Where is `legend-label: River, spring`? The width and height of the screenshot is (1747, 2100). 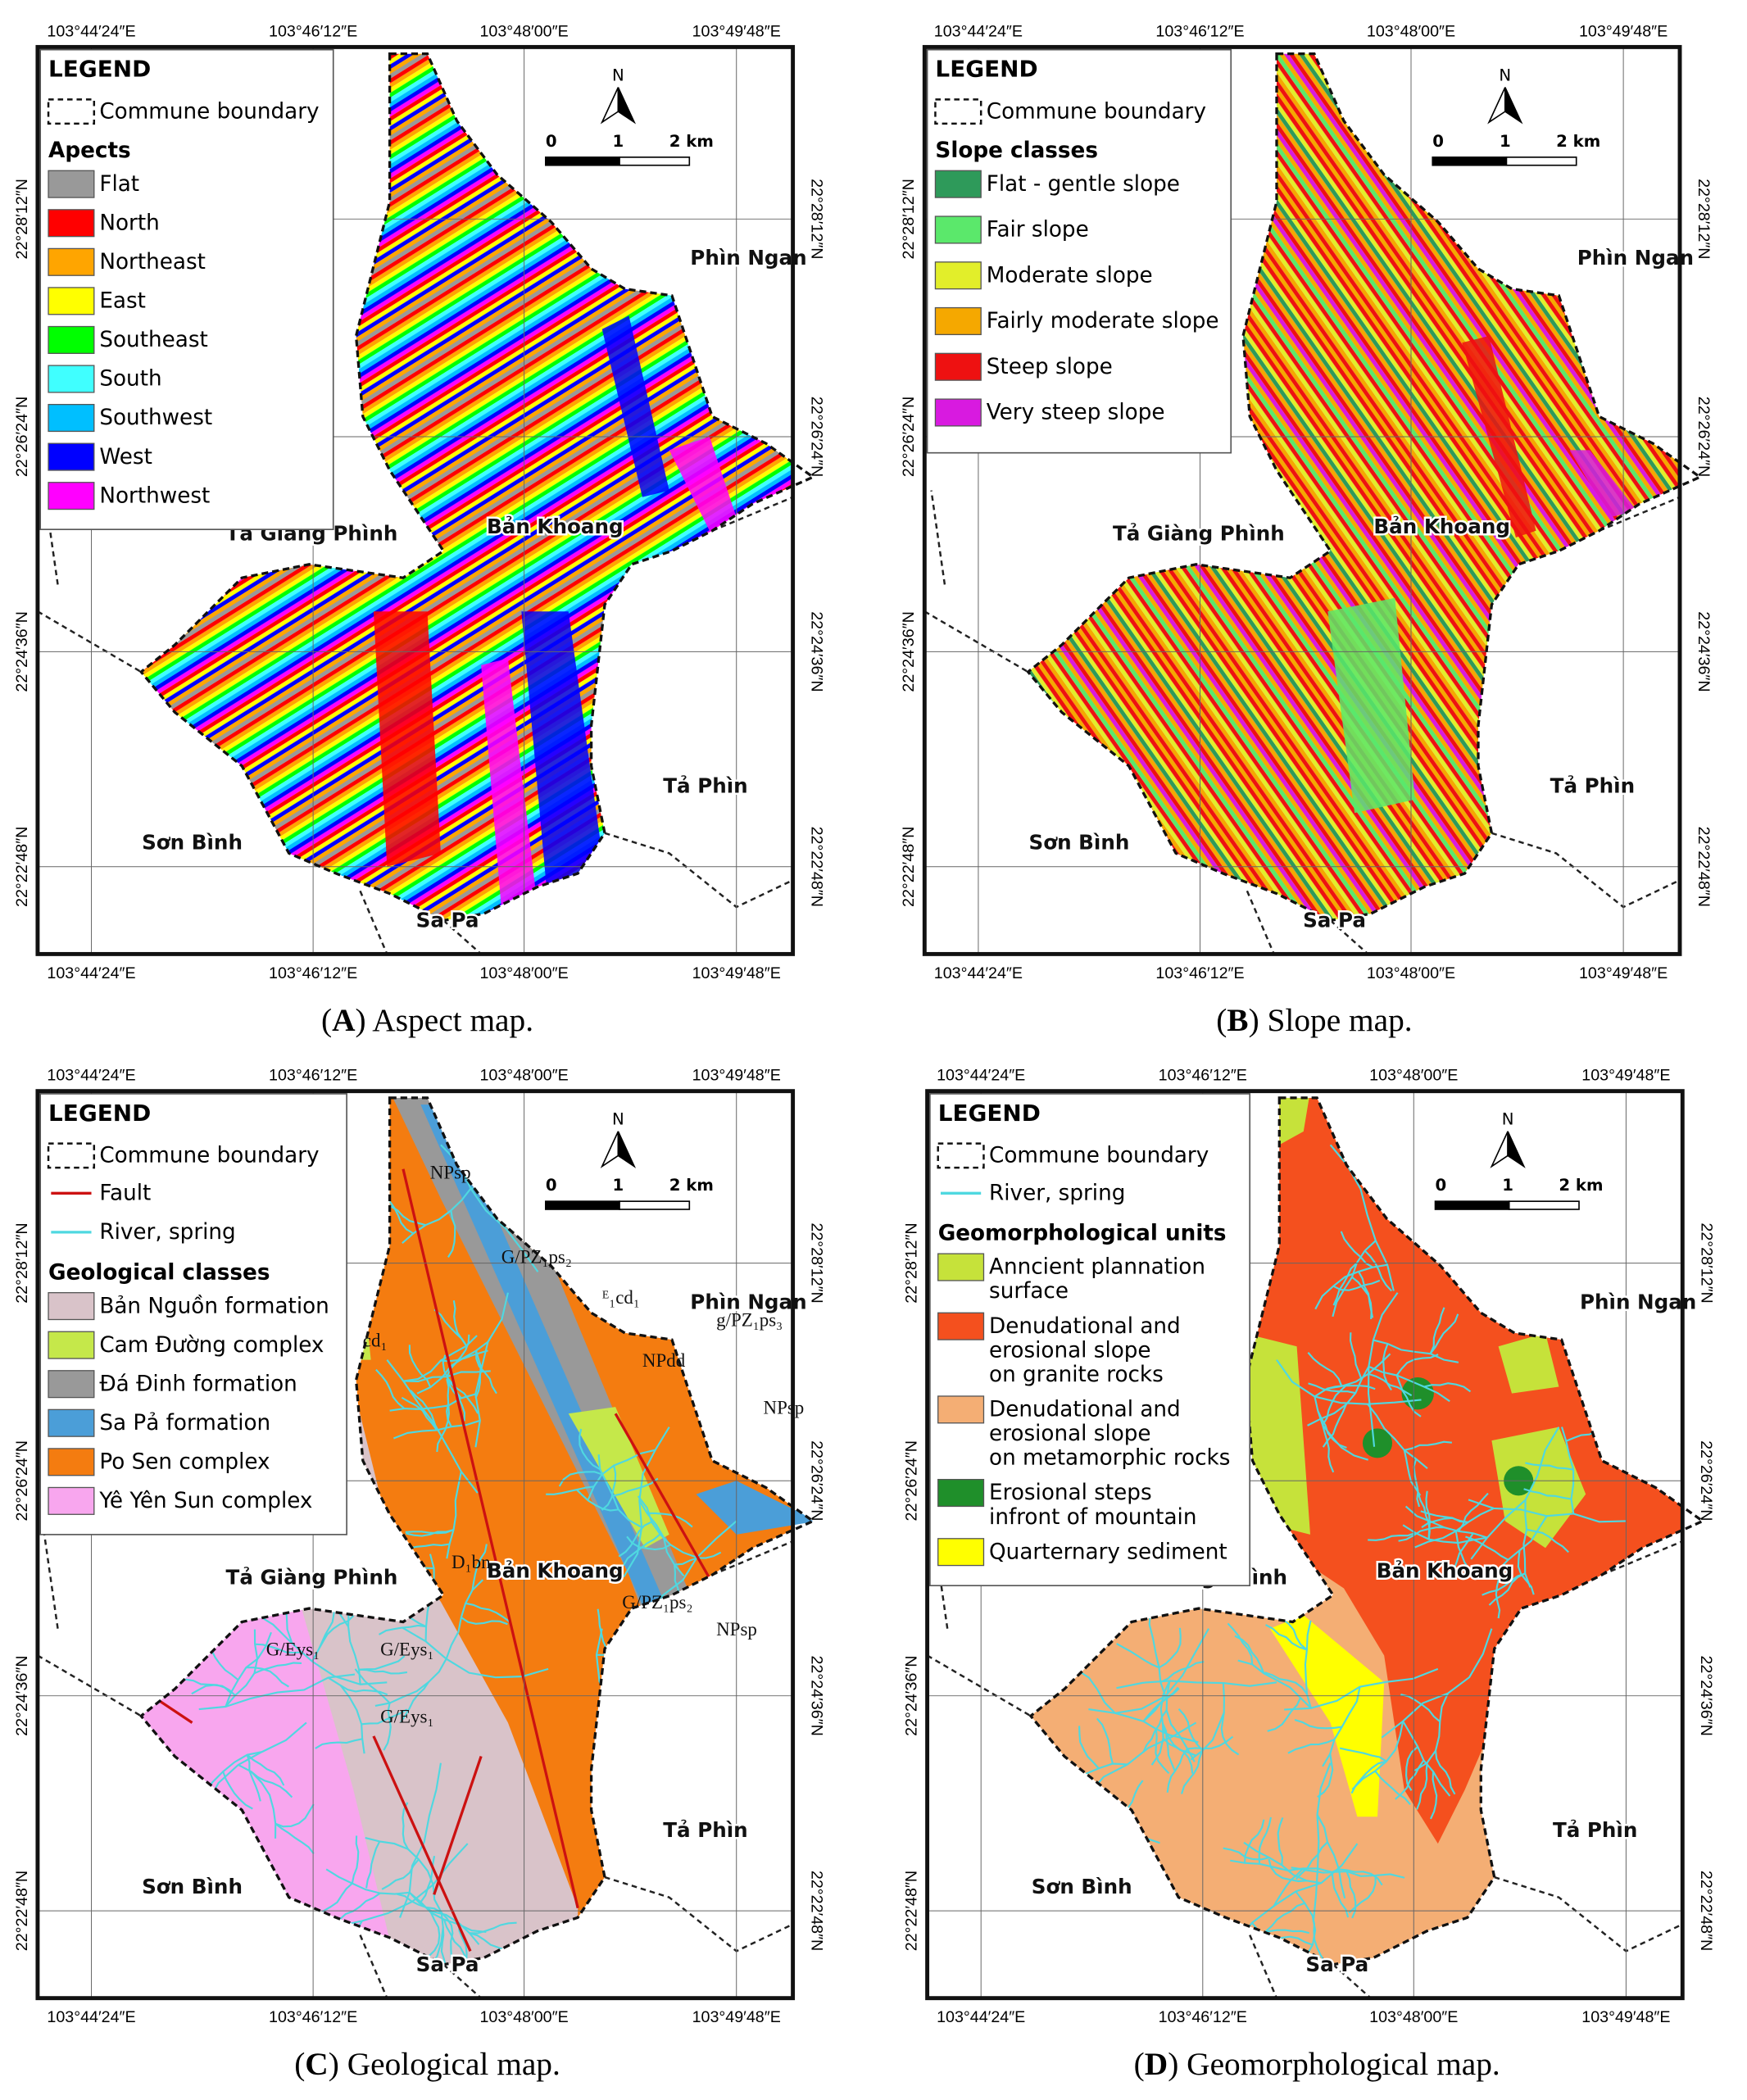 legend-label: River, spring is located at coordinates (1057, 1194).